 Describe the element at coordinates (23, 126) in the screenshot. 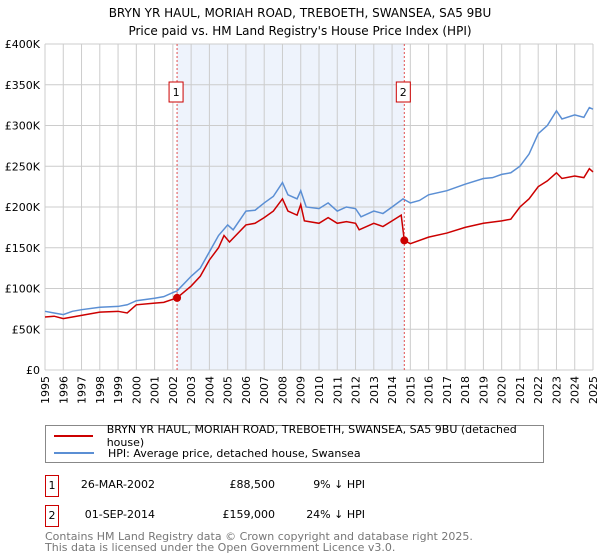

I see `y-tick-label: £300K` at that location.